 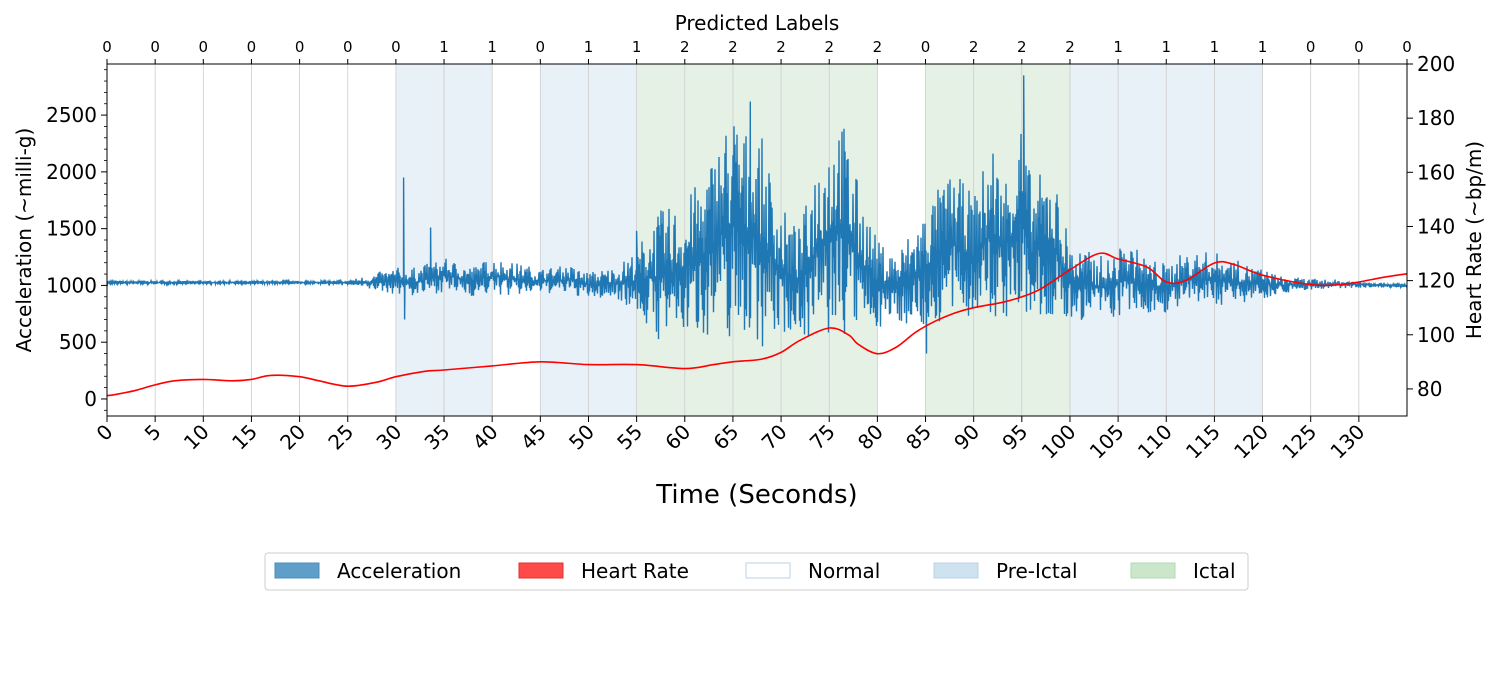 I want to click on predicted-labels-axis: 0 0 0 0 0 0 0 1 1 0 1 1 2 2 2 2 2 0 2 2 2 1 1 1 1 0 0 0, so click(x=757, y=51).